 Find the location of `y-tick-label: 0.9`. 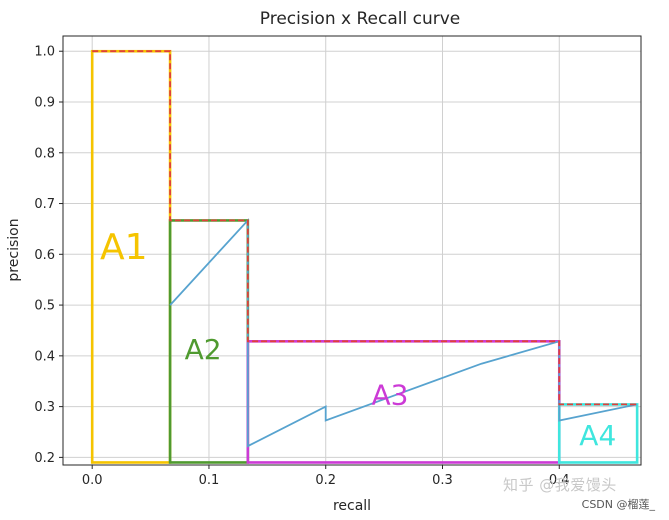

y-tick-label: 0.9 is located at coordinates (44, 103).